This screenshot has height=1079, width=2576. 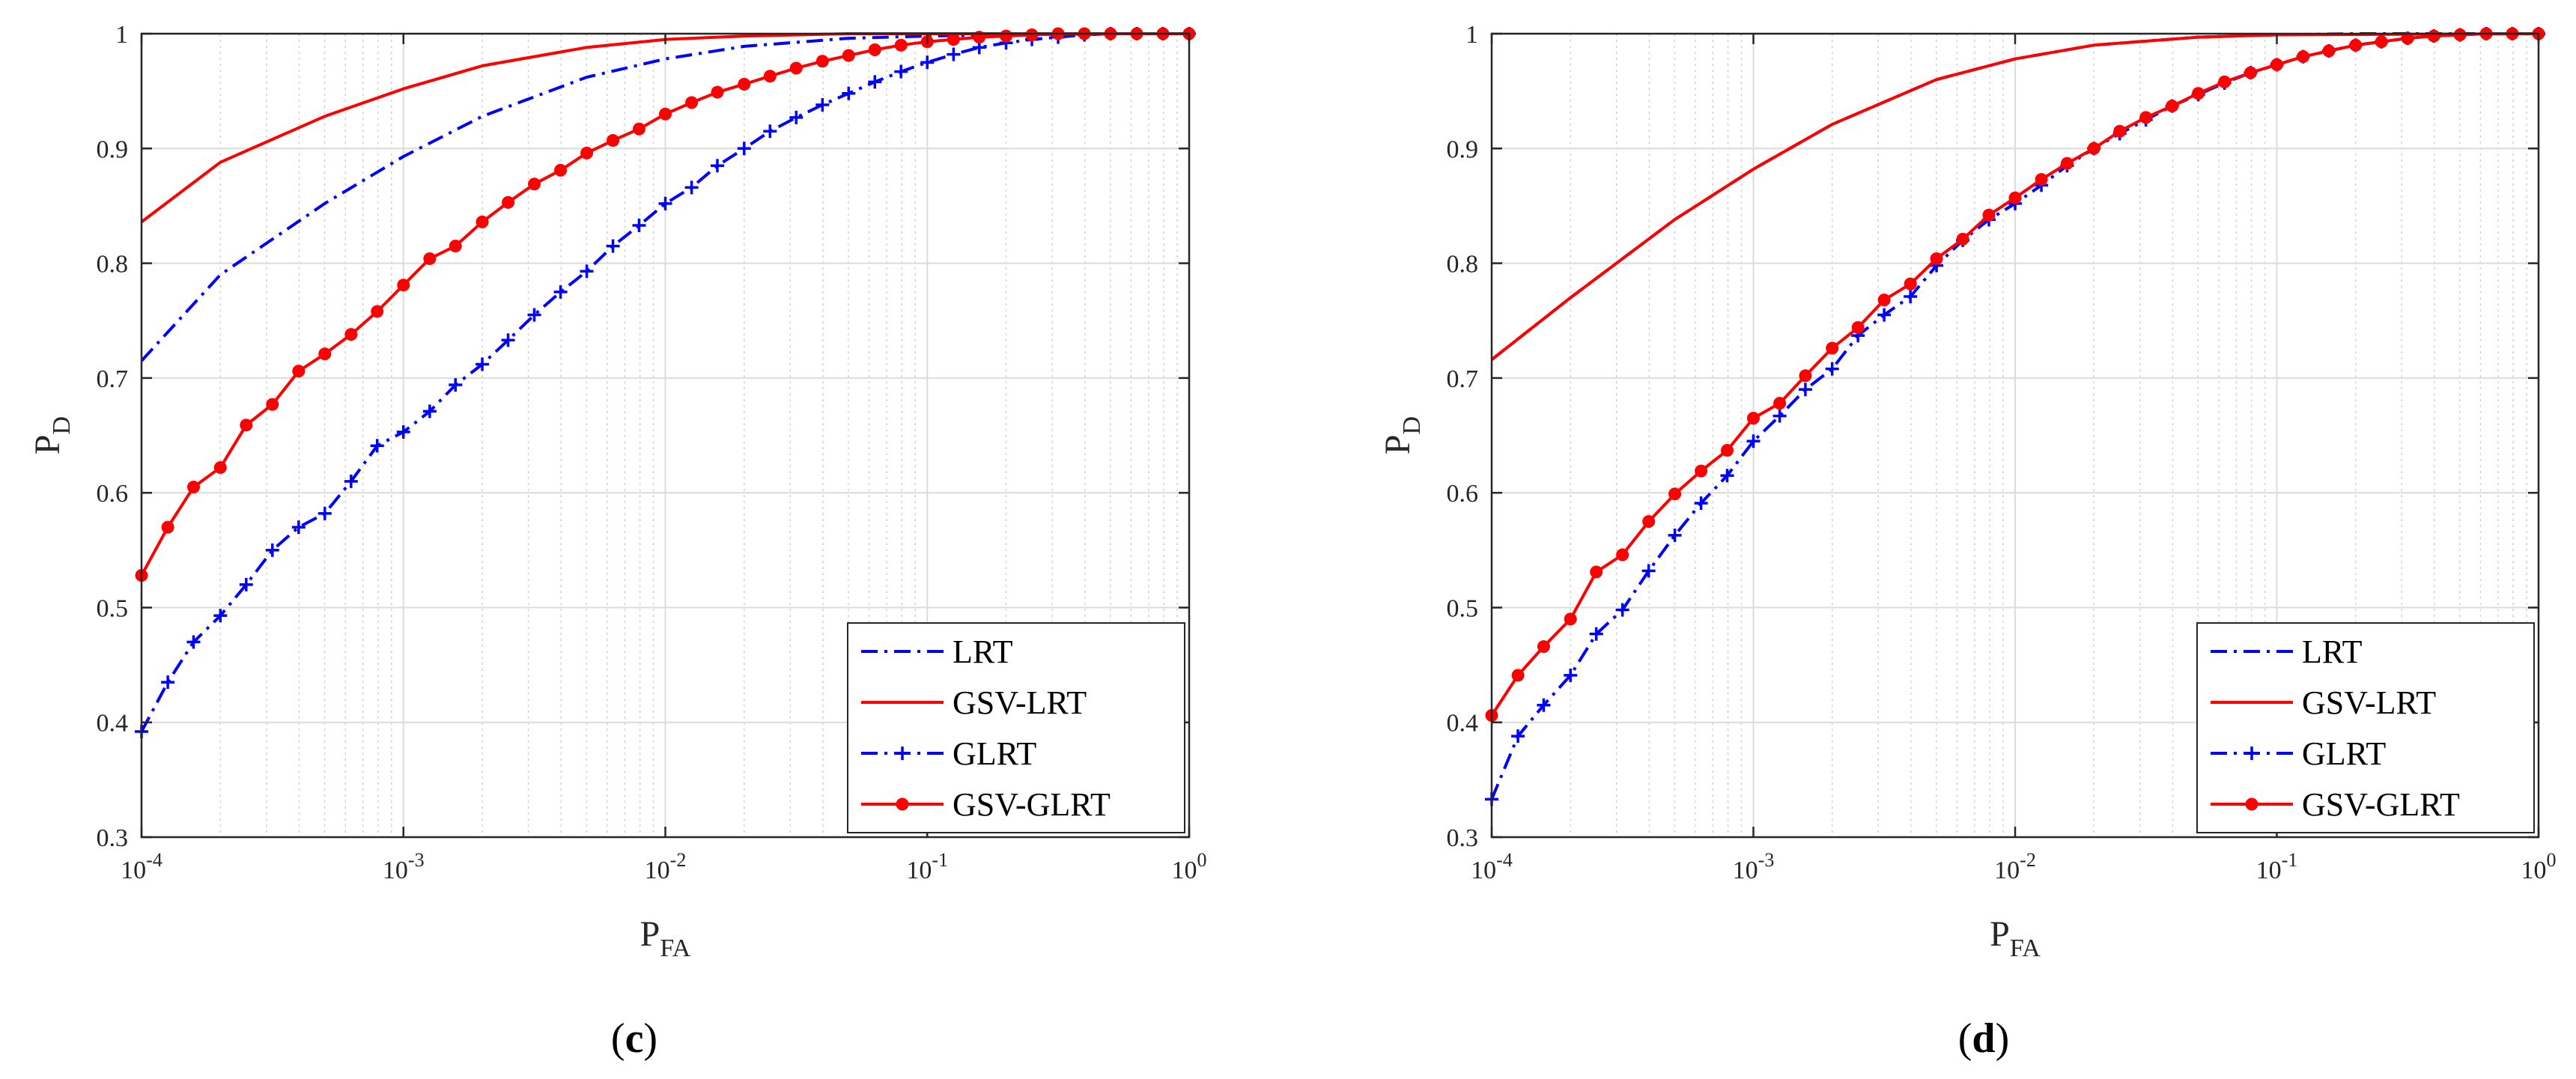 I want to click on legend-label: GLRT, so click(x=994, y=754).